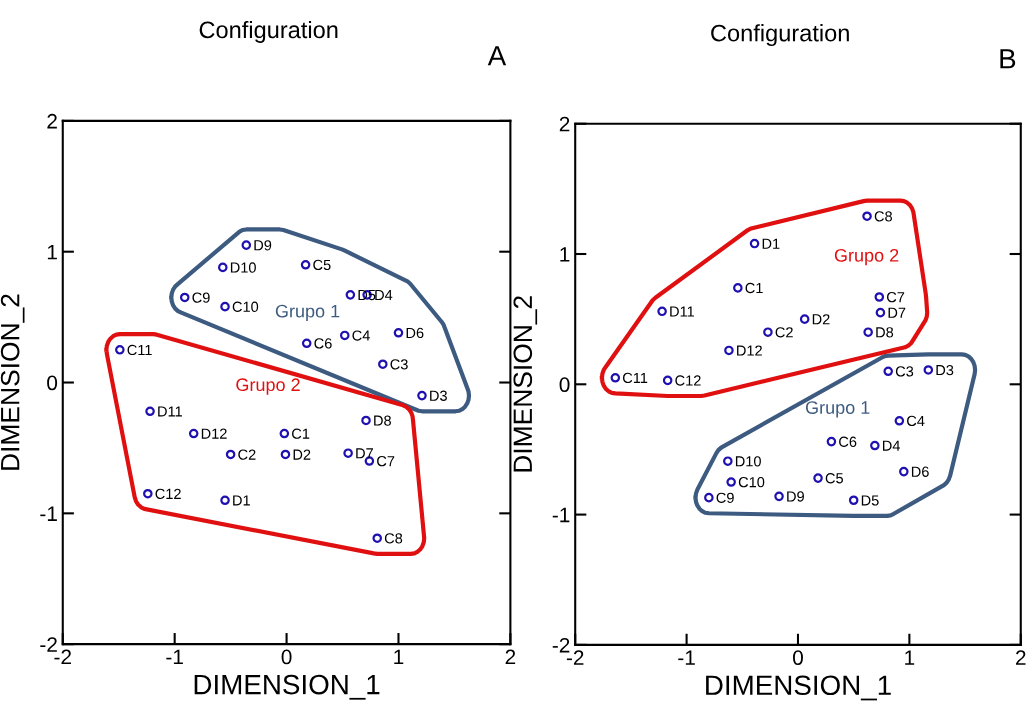 This screenshot has width=1029, height=711. Describe the element at coordinates (1008, 59) in the screenshot. I see `text: B` at that location.